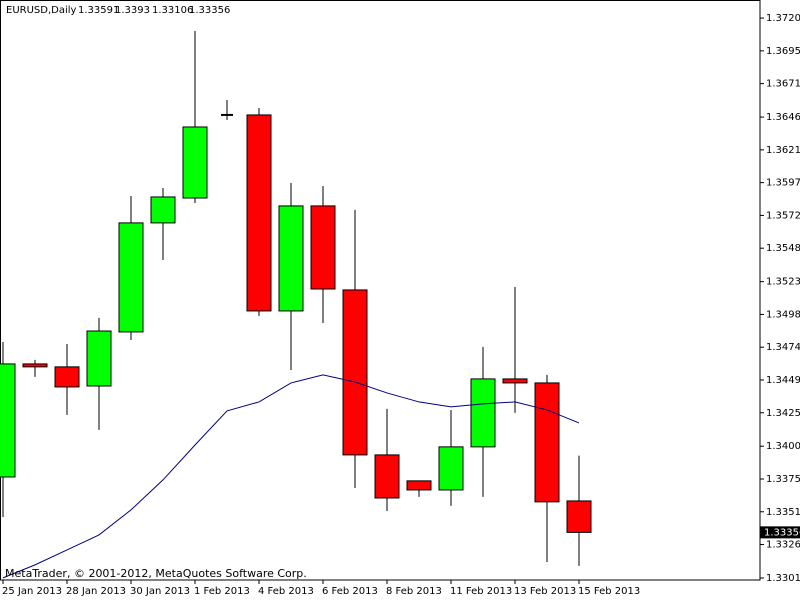  Describe the element at coordinates (783, 446) in the screenshot. I see `y-tick-label: 1.34000` at that location.